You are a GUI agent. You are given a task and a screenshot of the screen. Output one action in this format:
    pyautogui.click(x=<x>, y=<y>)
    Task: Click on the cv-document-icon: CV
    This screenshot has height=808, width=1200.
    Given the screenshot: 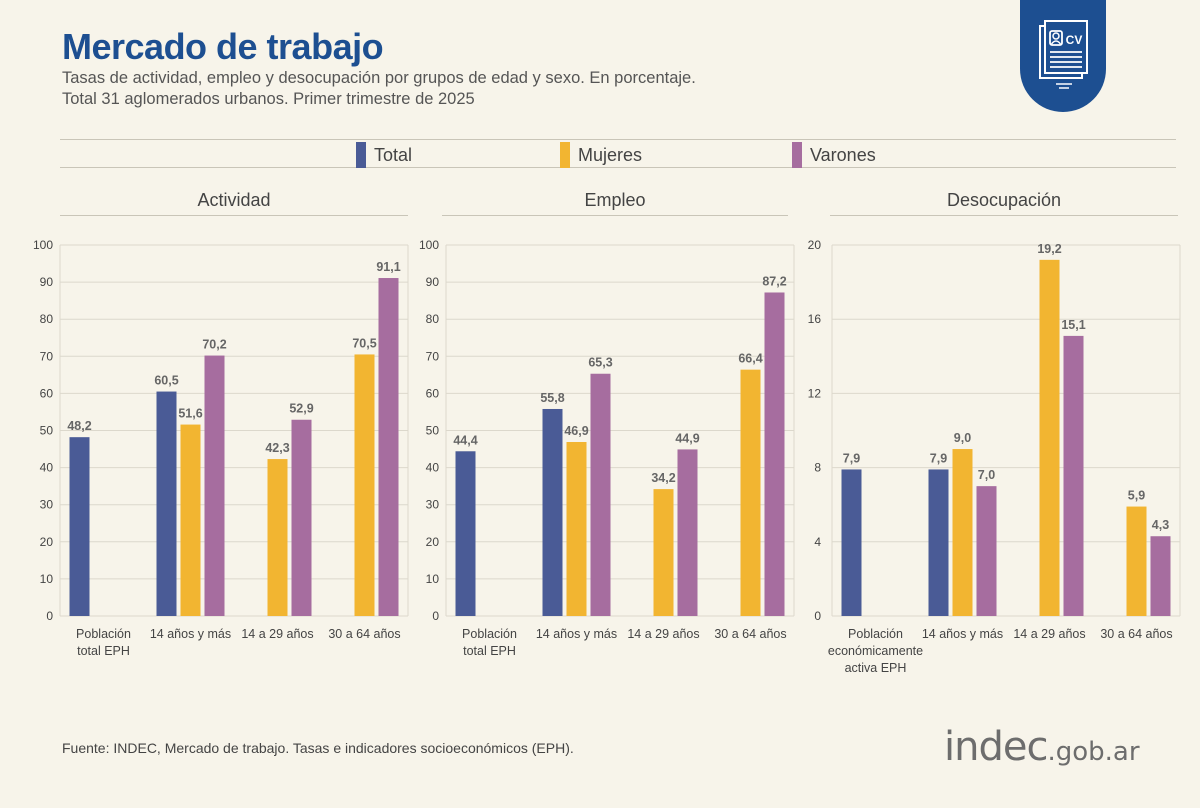 What is the action you would take?
    pyautogui.click(x=1063, y=54)
    